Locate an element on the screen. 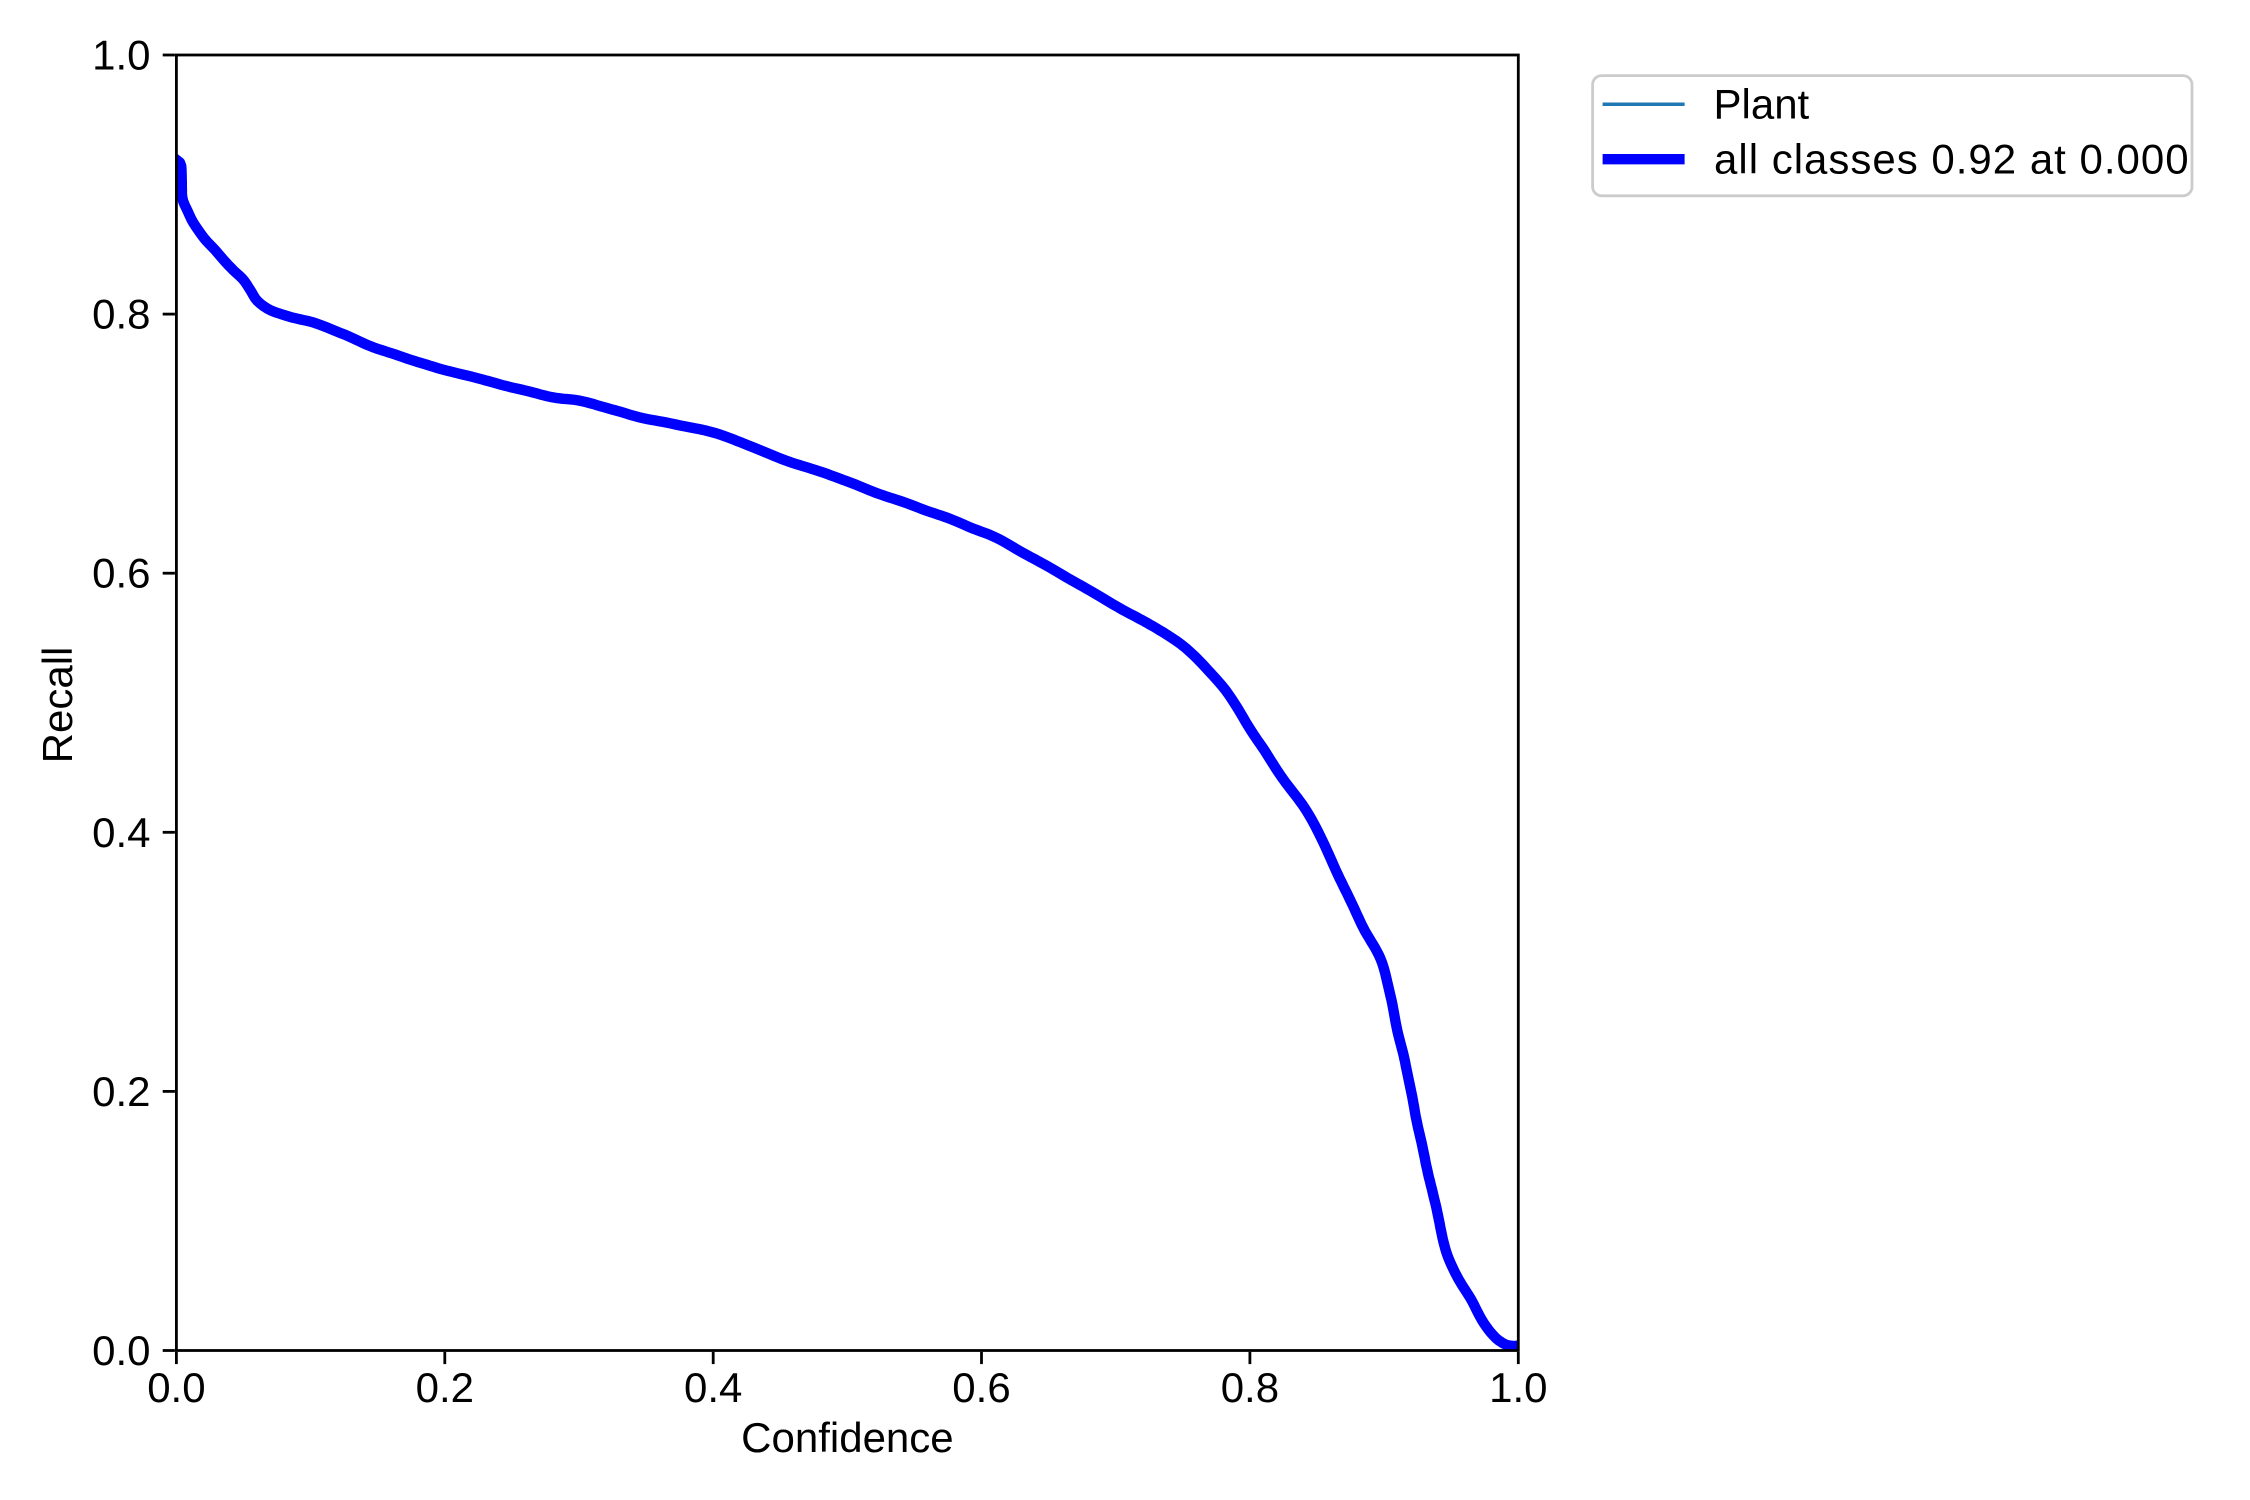 The height and width of the screenshot is (1500, 2250). svg-text: all classes 0.92 at 0.000 is located at coordinates (1952, 159).